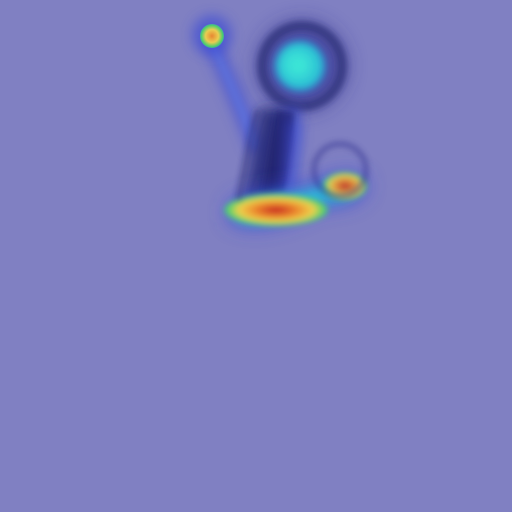 This screenshot has height=512, width=512. I want to click on top-joint, so click(302, 66).